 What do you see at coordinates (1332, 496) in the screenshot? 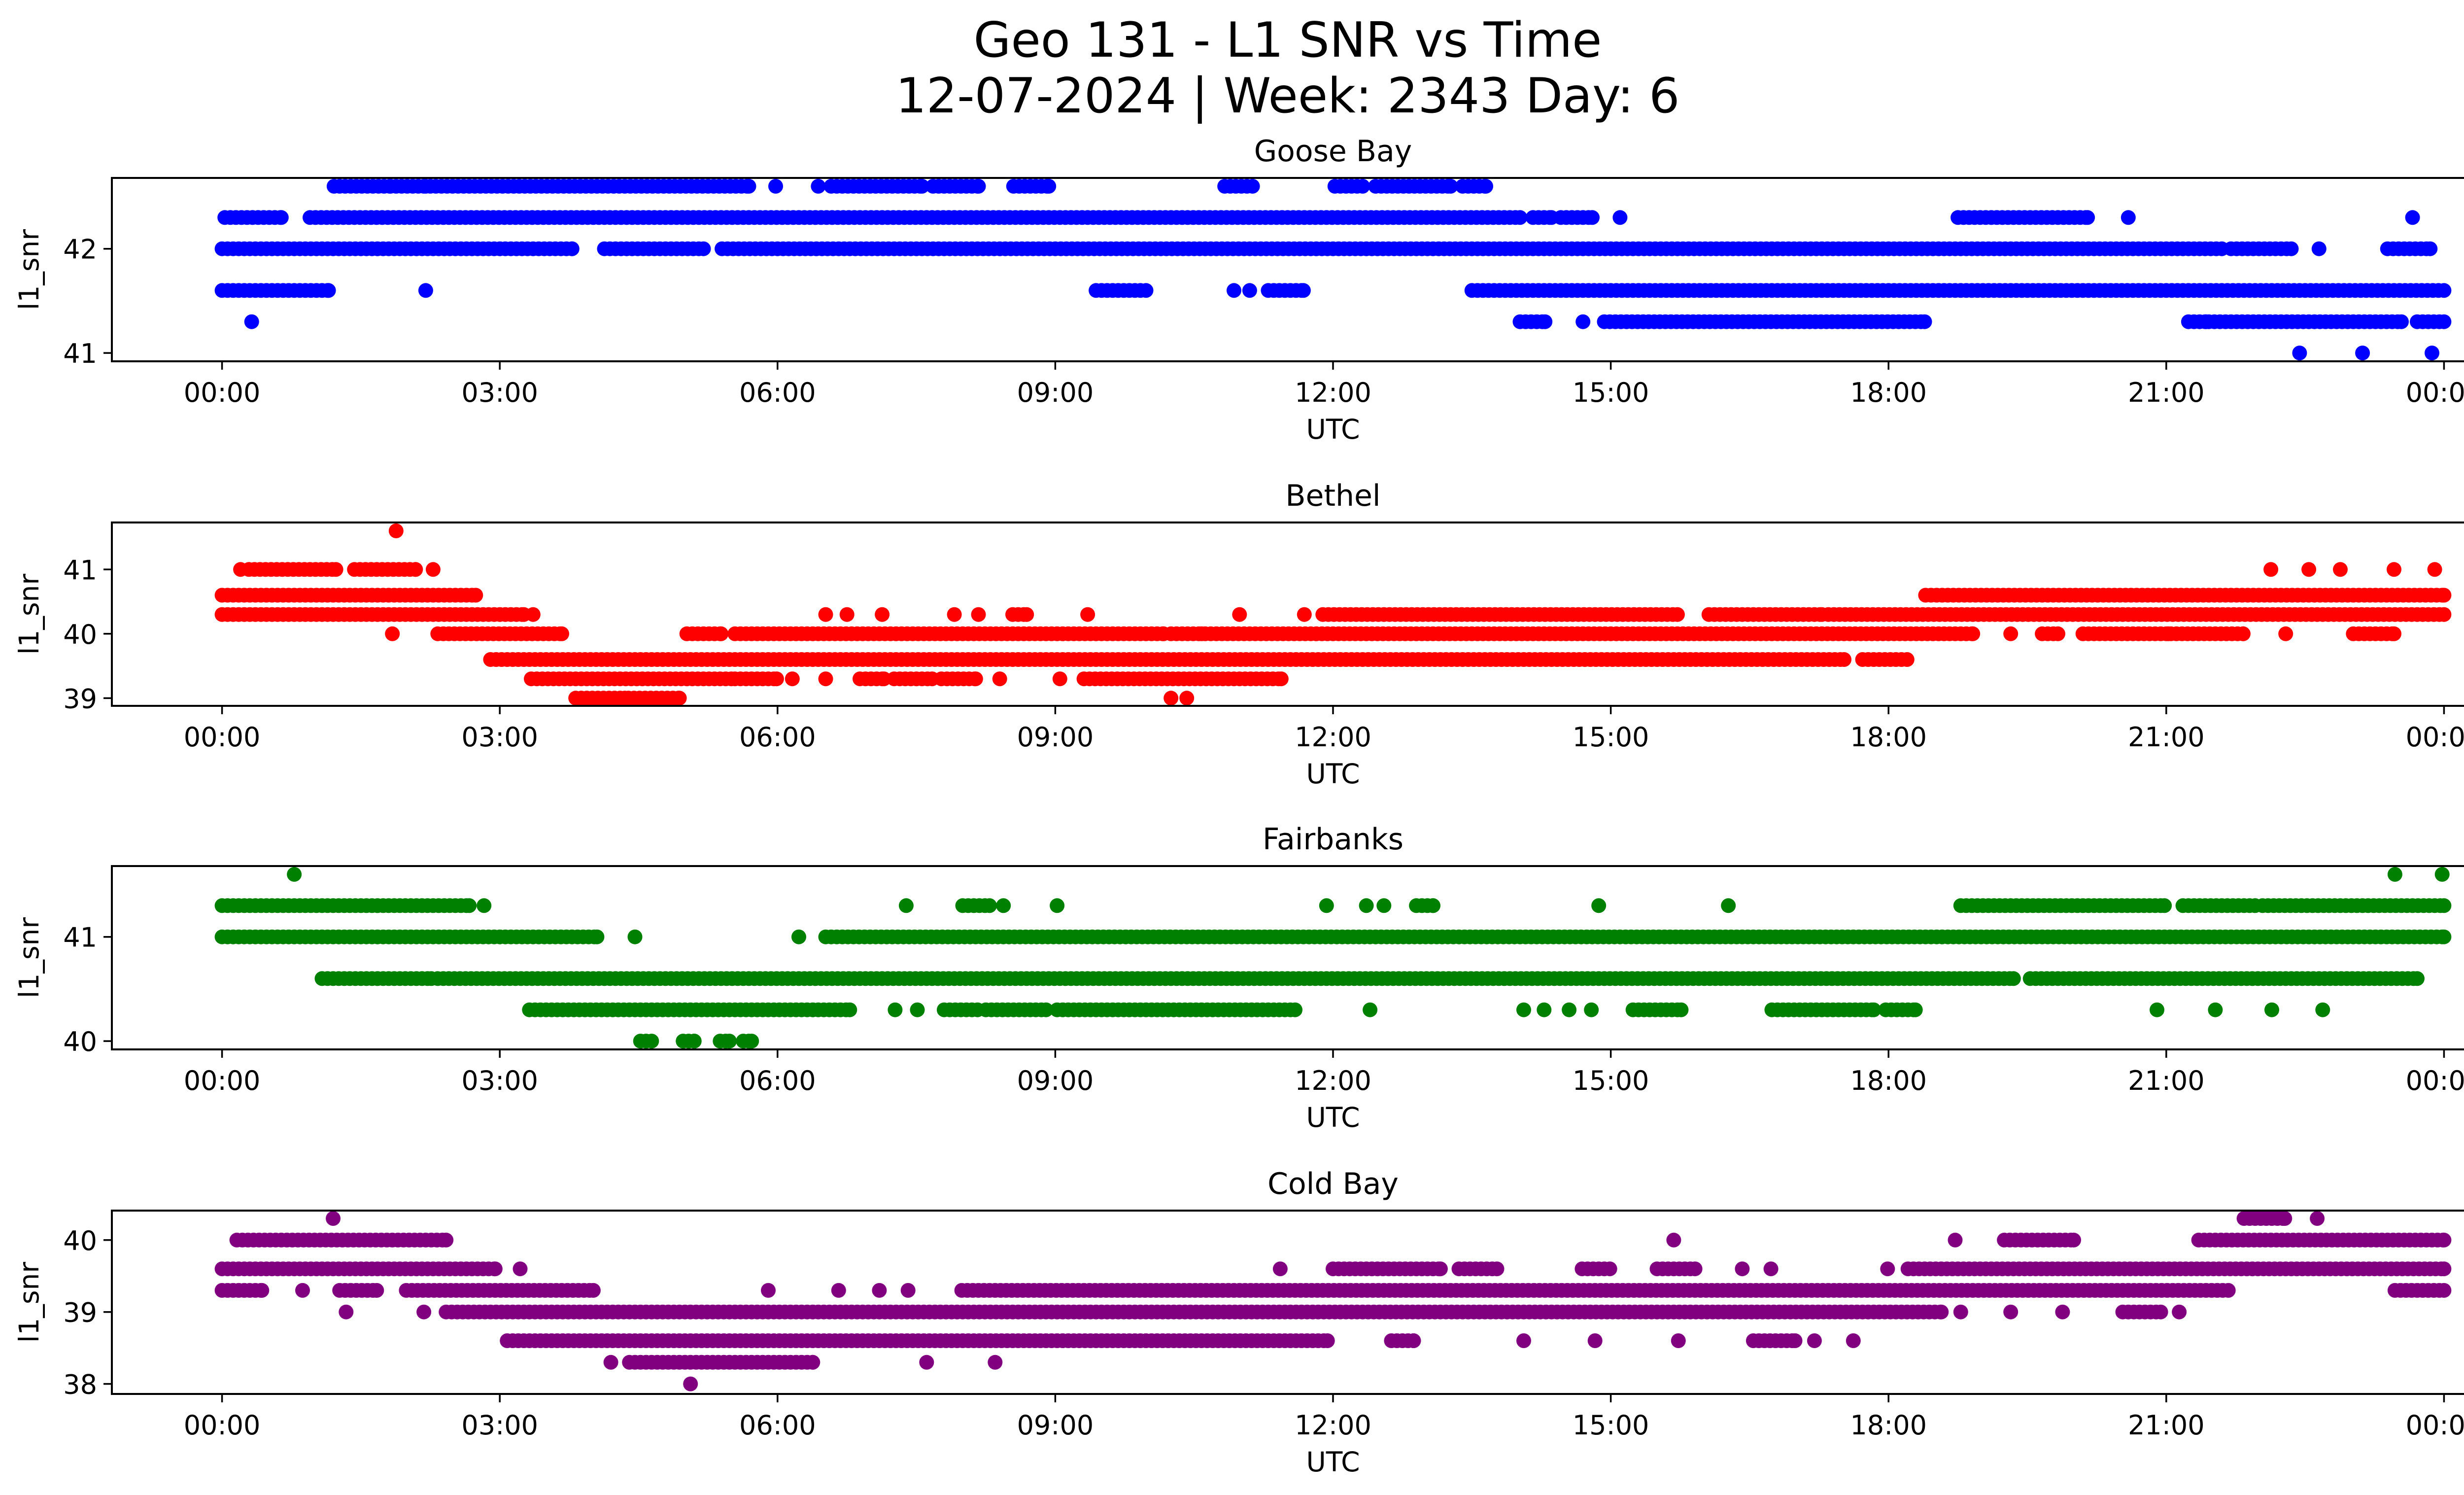
I see `subplot-title: Bethel` at bounding box center [1332, 496].